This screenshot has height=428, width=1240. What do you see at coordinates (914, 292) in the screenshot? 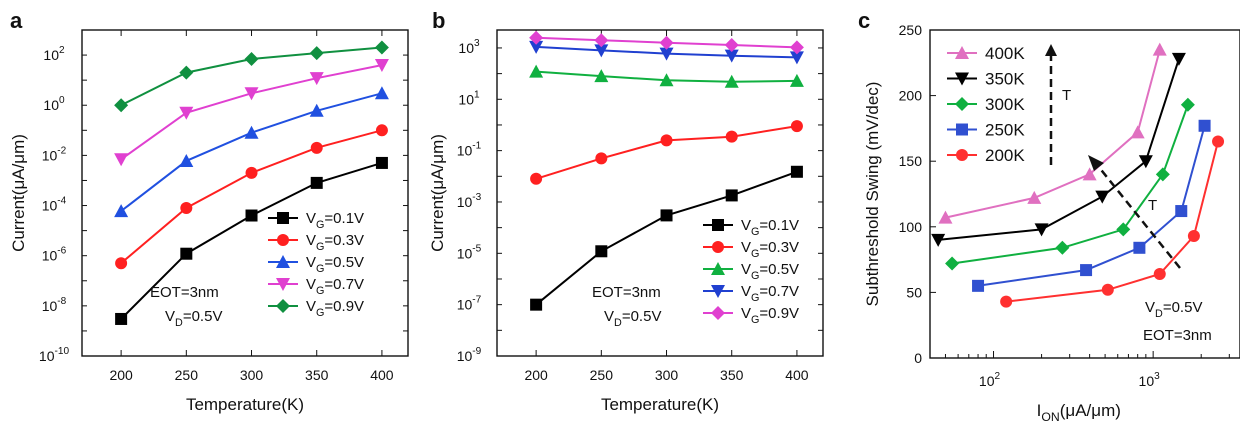
I see `y-tick-label: 50` at bounding box center [914, 292].